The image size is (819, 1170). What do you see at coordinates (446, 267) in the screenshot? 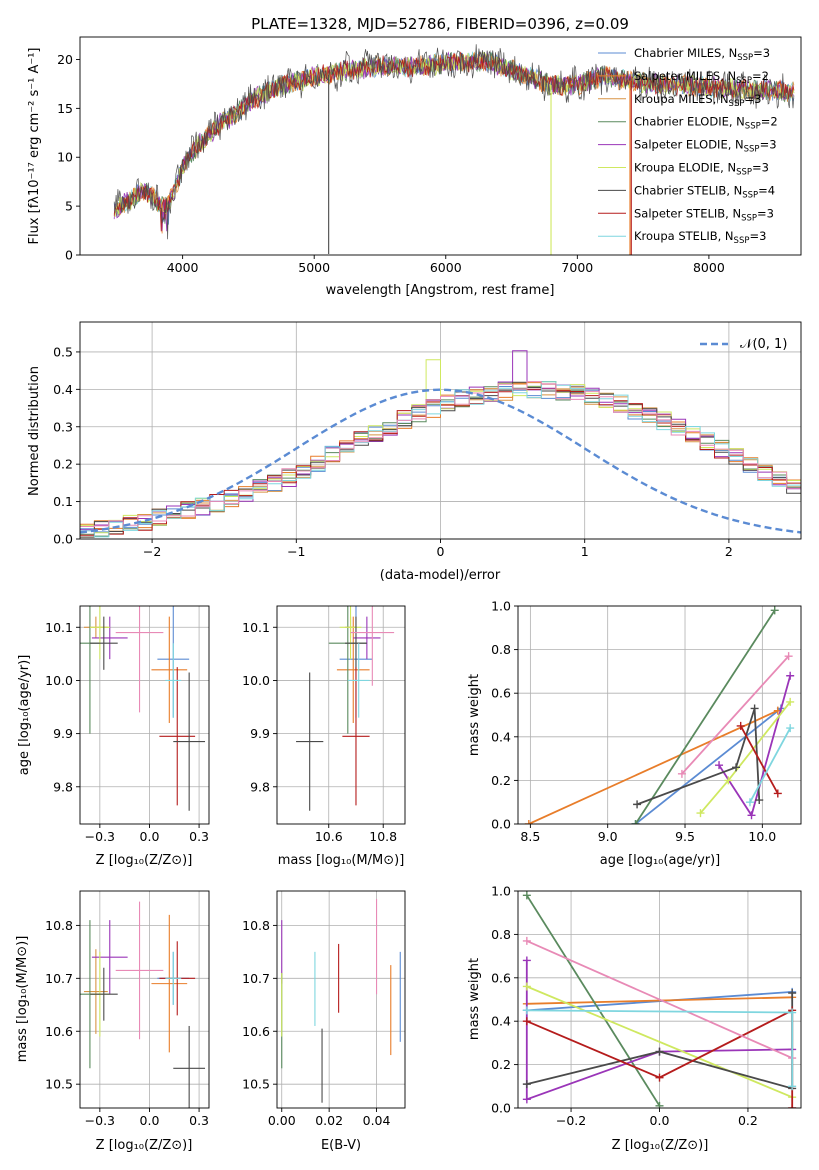
I see `tick-label-x: 6000` at bounding box center [446, 267].